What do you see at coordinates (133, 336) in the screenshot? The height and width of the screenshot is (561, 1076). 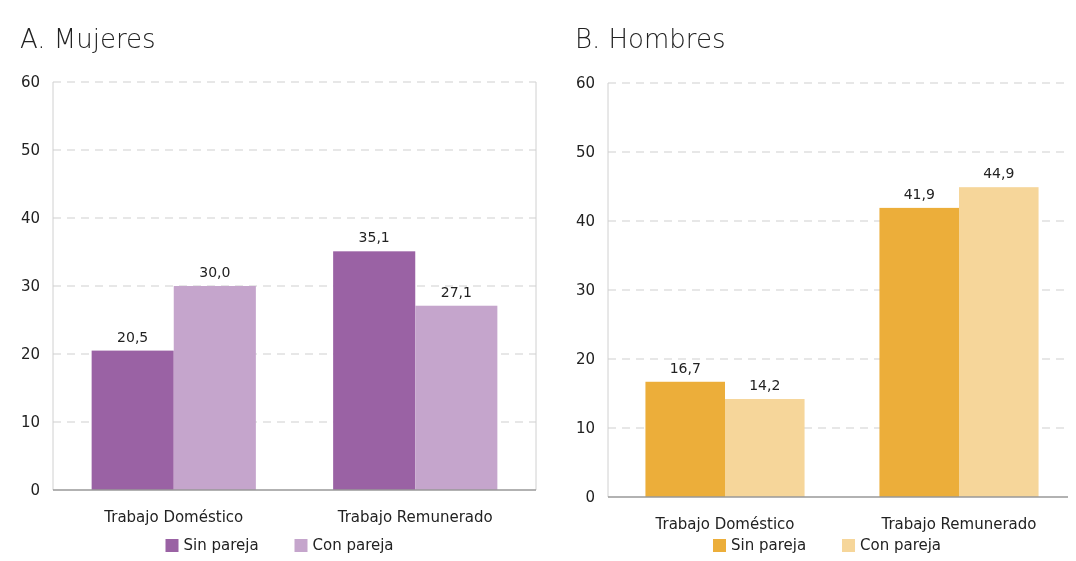 I see `data-label: 20,5` at bounding box center [133, 336].